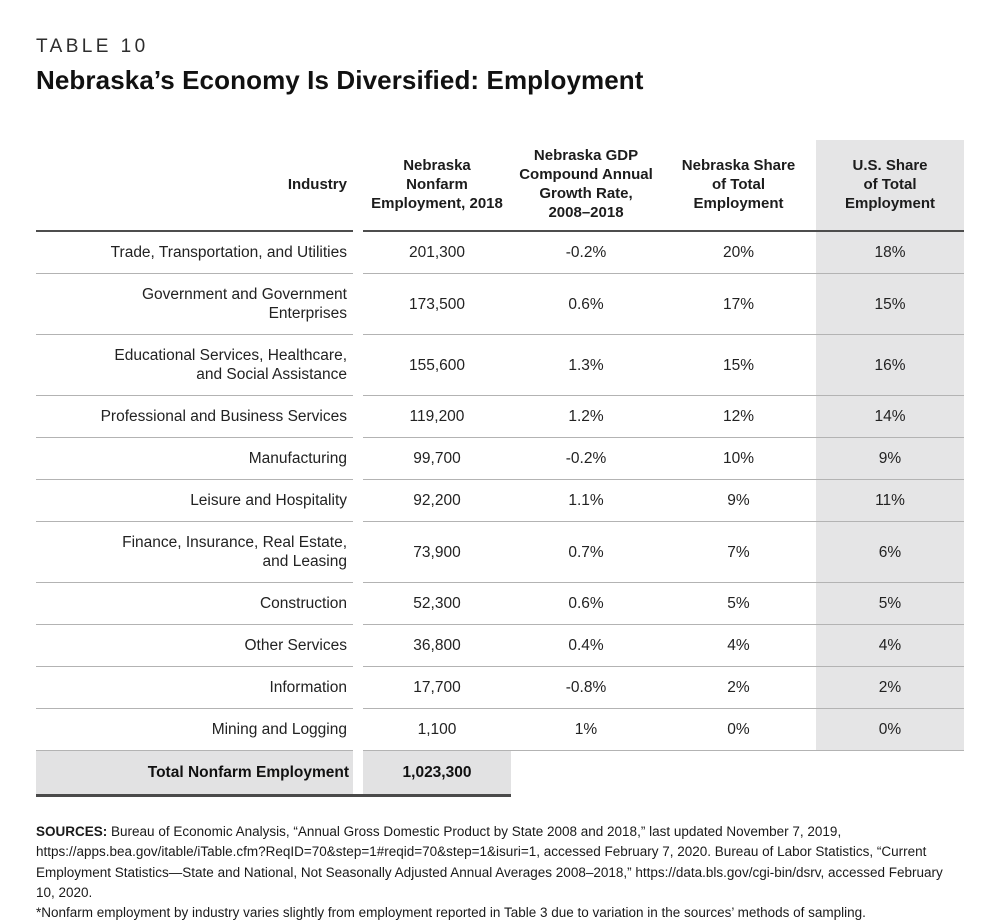  Describe the element at coordinates (194, 645) in the screenshot. I see `industry-cell: Other Services` at that location.